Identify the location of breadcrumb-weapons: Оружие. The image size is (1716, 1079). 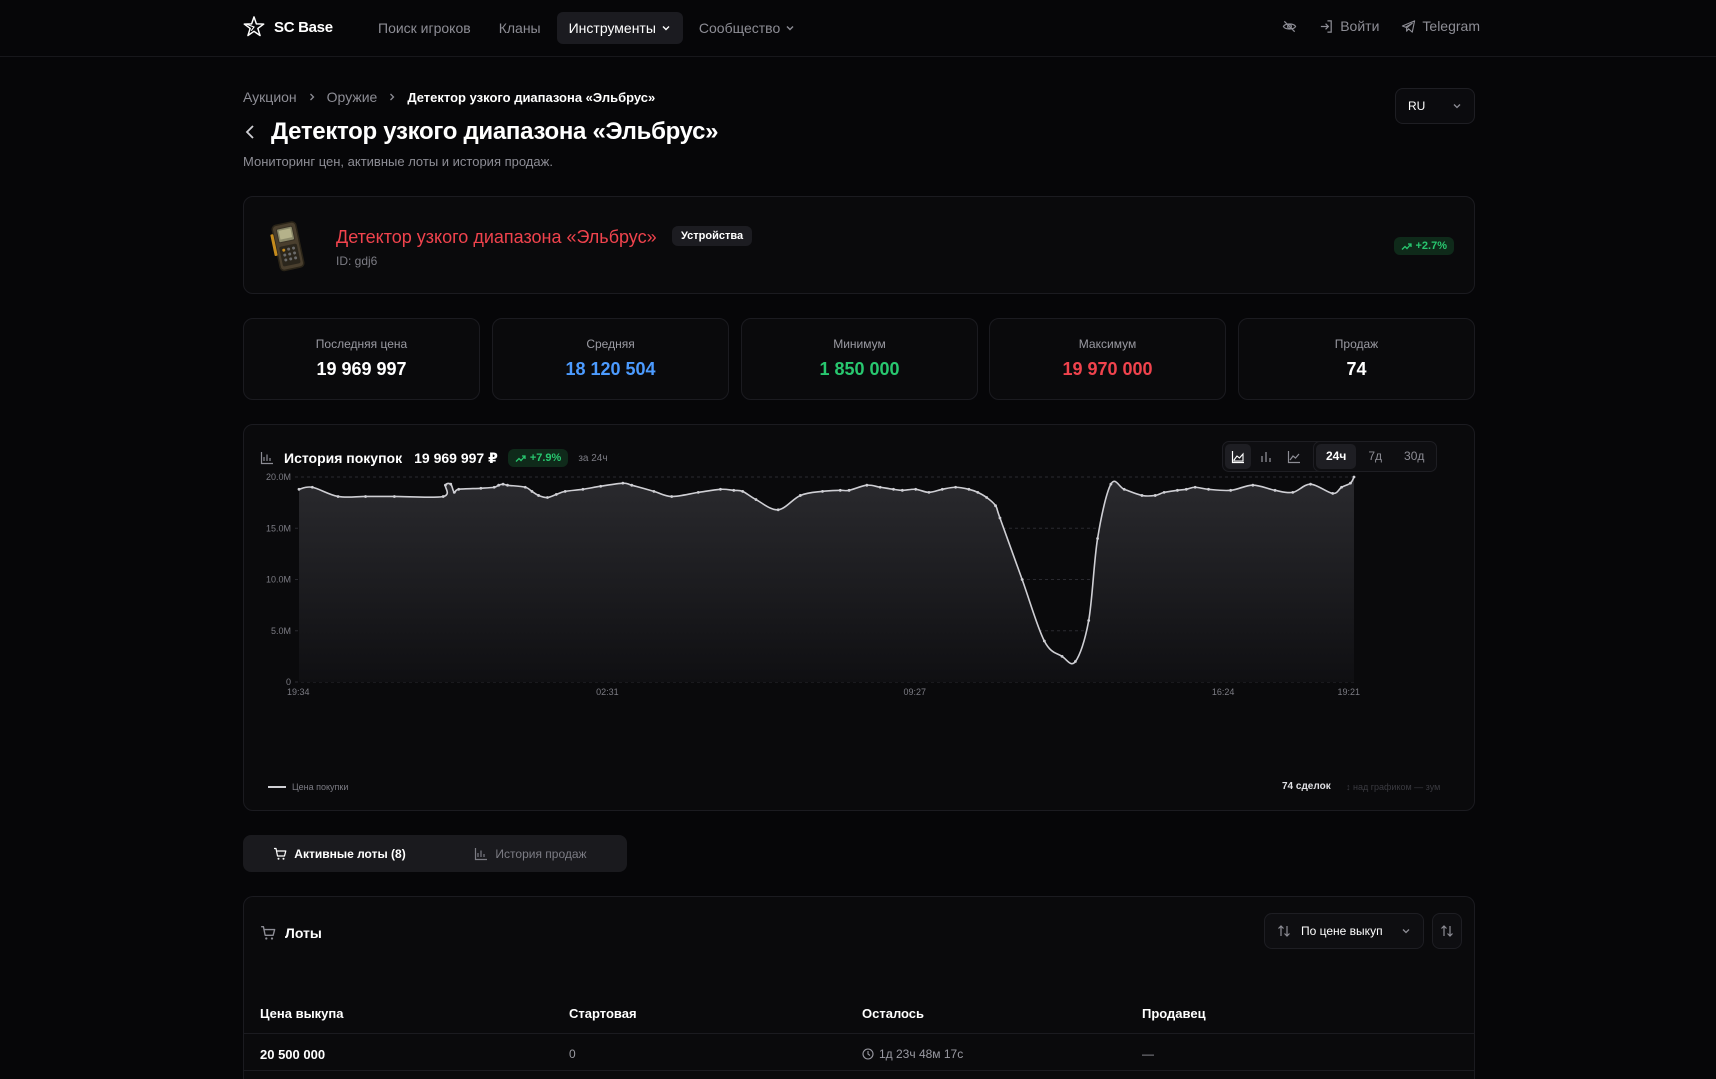
(352, 97).